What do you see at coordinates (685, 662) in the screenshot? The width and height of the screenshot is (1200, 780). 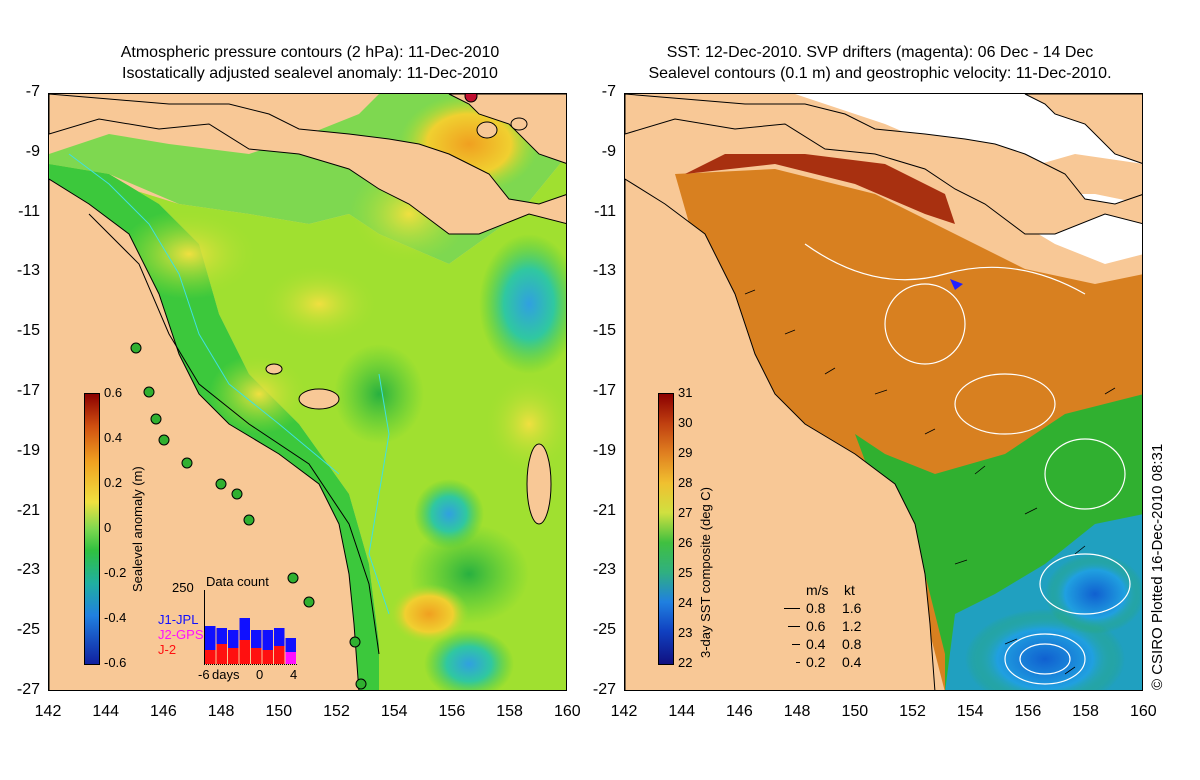 I see `right-colorbar-tick: 22` at bounding box center [685, 662].